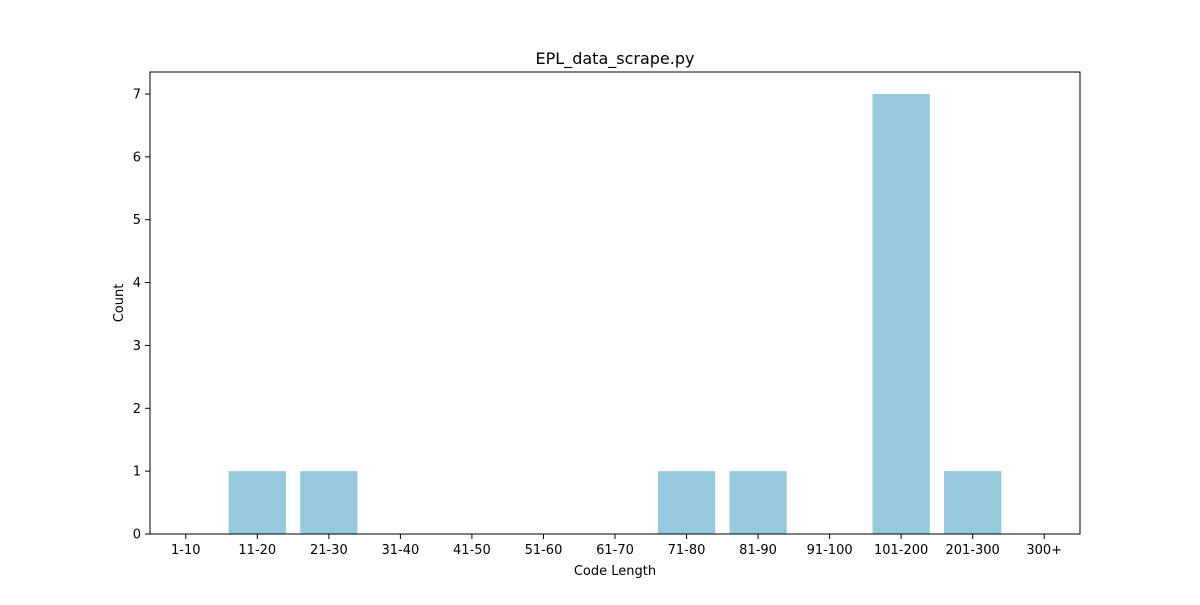  What do you see at coordinates (544, 550) in the screenshot?
I see `x-tick-label: 51-60` at bounding box center [544, 550].